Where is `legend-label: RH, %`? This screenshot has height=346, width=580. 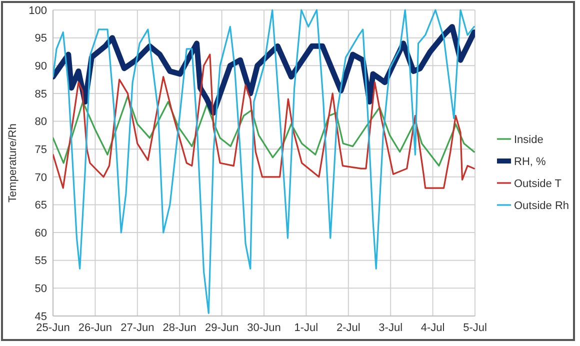 legend-label: RH, % is located at coordinates (530, 162).